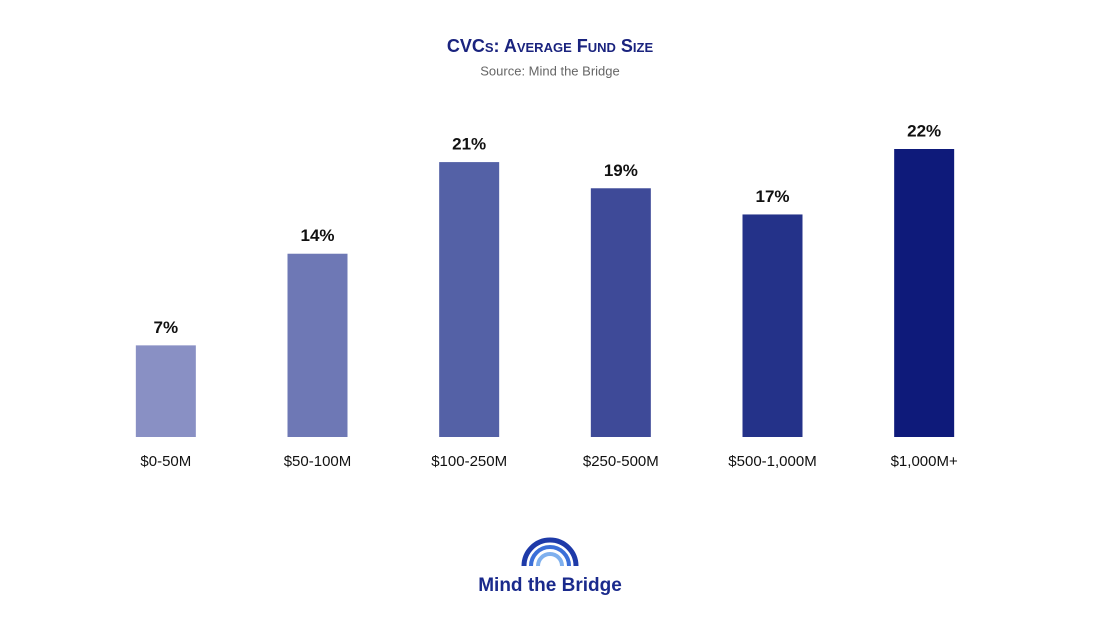 The height and width of the screenshot is (644, 1116). I want to click on x-tick-label: $0-50M, so click(165, 461).